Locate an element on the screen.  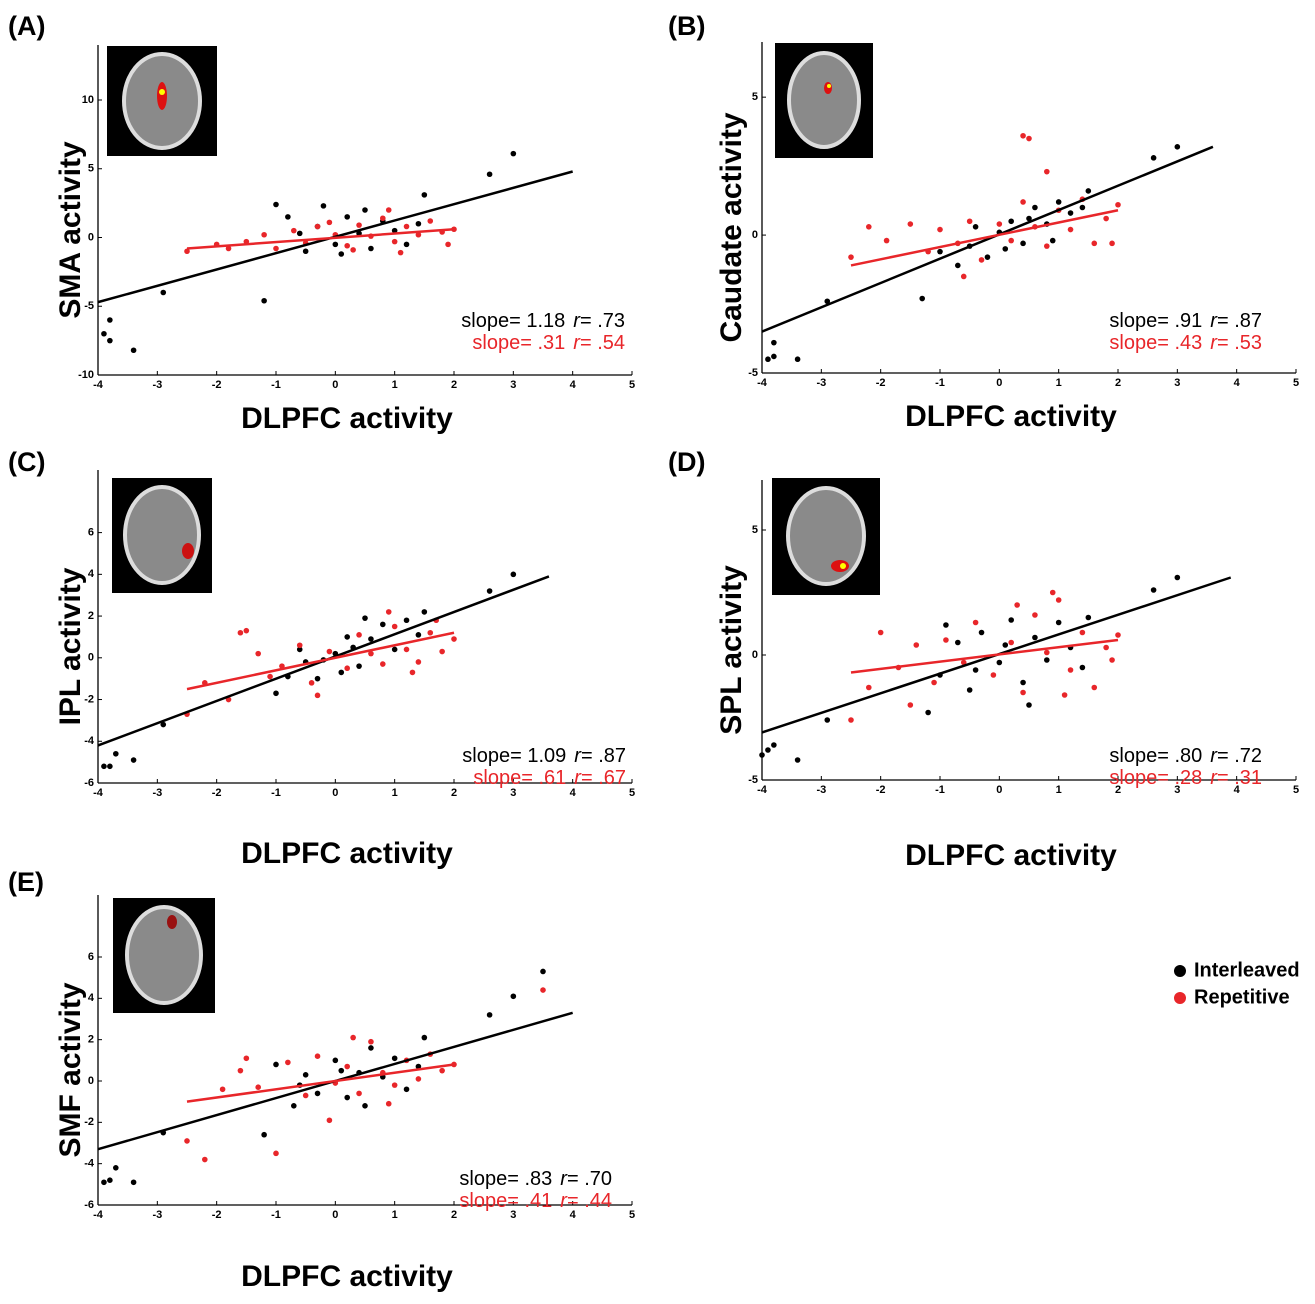
y-axis-label: IPL activity is located at coordinates (70, 646).